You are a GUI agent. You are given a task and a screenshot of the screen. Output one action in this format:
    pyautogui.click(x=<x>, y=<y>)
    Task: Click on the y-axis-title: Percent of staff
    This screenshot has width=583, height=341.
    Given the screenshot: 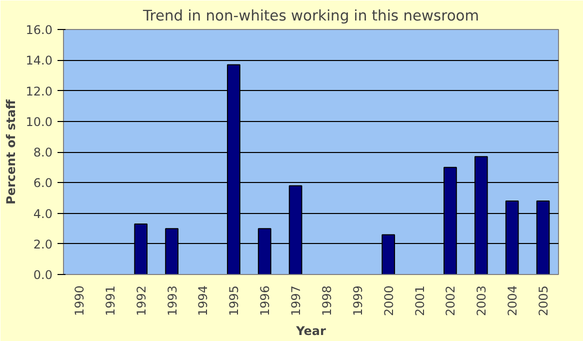 What is the action you would take?
    pyautogui.click(x=11, y=151)
    